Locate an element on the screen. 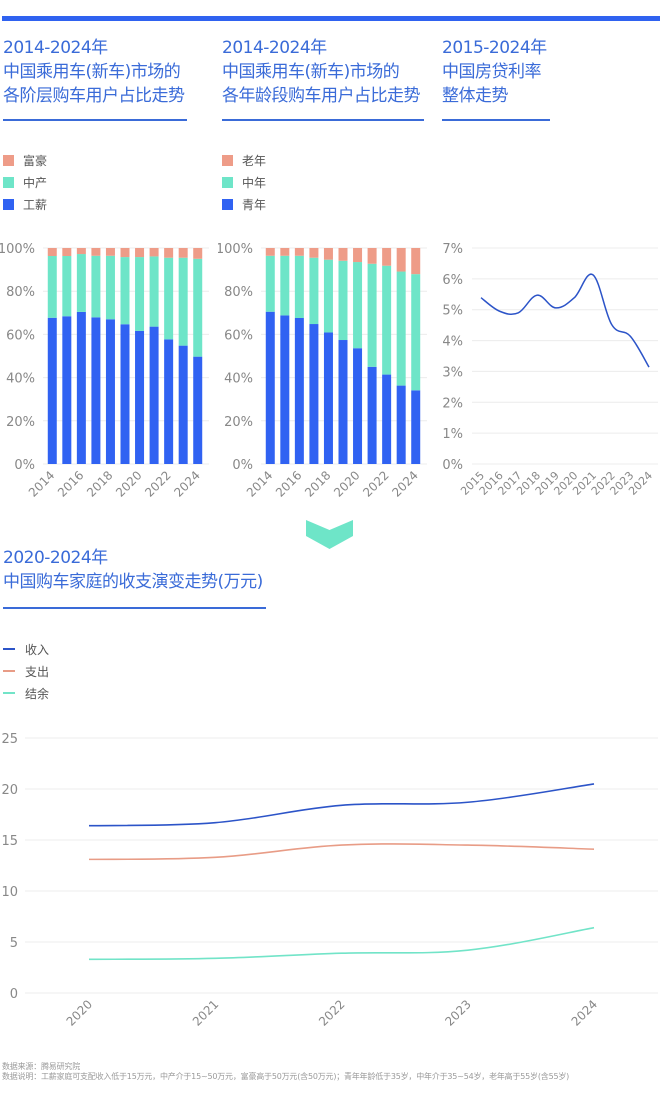  panel4-title-line1: 2020-2024年 is located at coordinates (55, 558).